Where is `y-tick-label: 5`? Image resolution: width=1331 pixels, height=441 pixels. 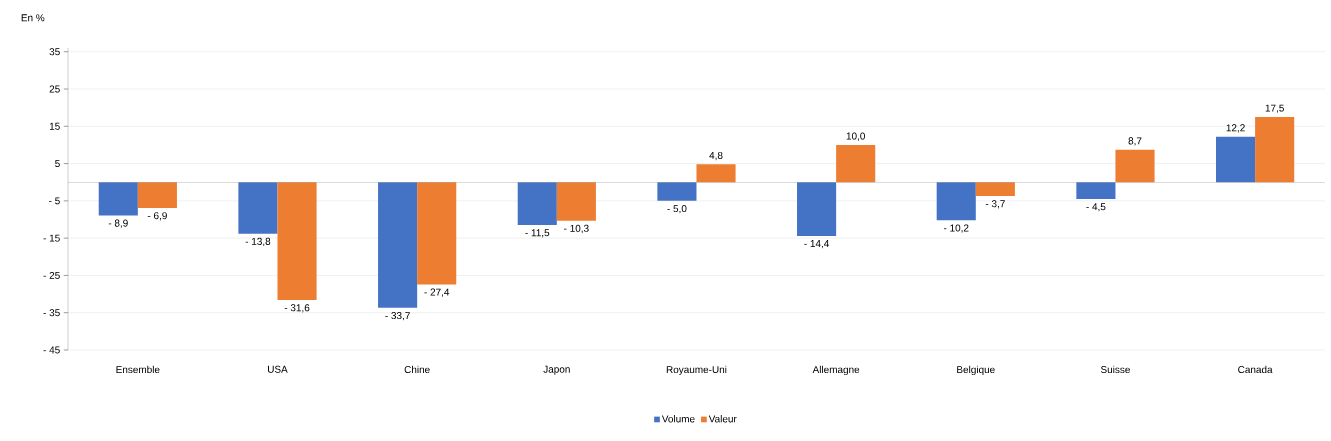 y-tick-label: 5 is located at coordinates (57, 164).